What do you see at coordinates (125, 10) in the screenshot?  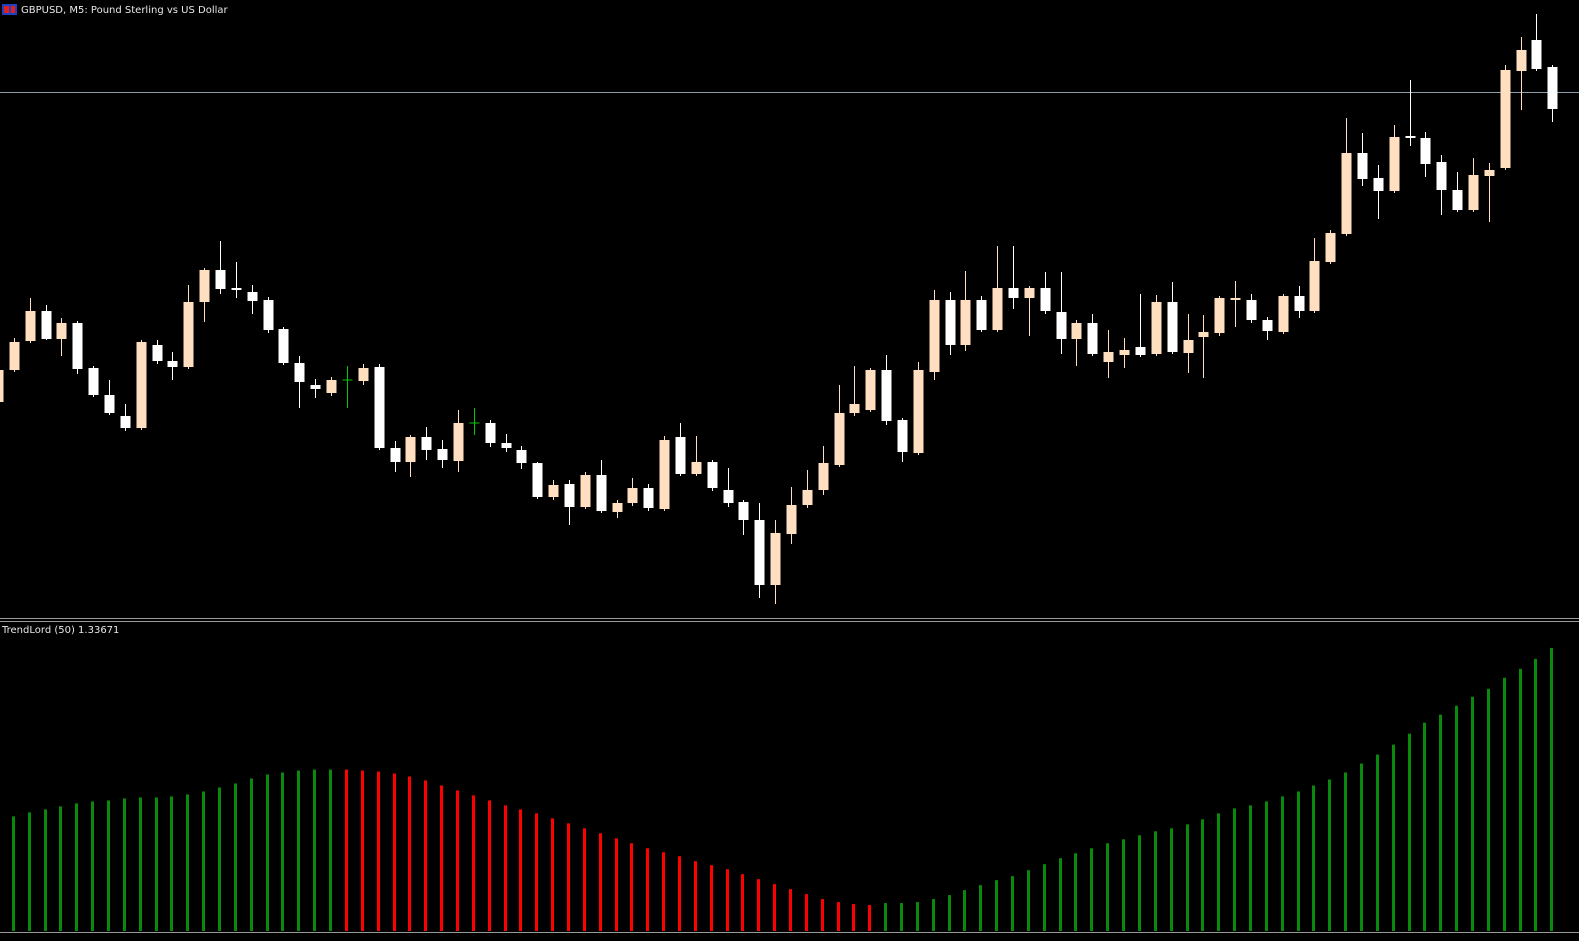 I see `chart-title: GBPUSD, M5: Pound Sterling vs US Dollar` at bounding box center [125, 10].